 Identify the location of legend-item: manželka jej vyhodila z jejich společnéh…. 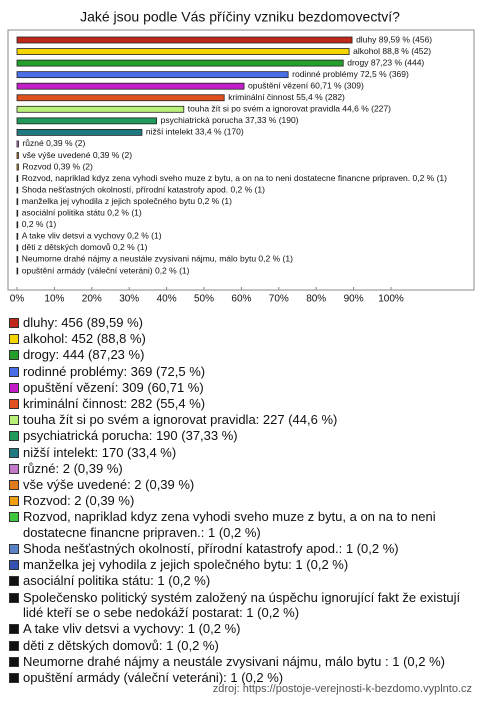
(240, 565).